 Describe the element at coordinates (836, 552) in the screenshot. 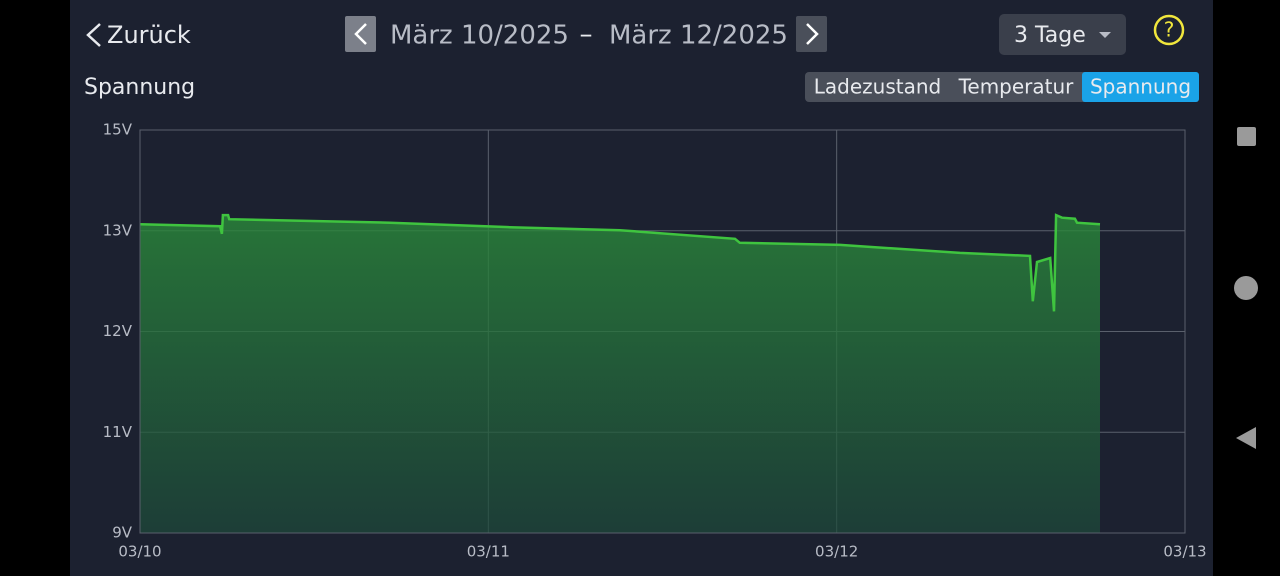

I see `x-tick-label: 03/12` at that location.